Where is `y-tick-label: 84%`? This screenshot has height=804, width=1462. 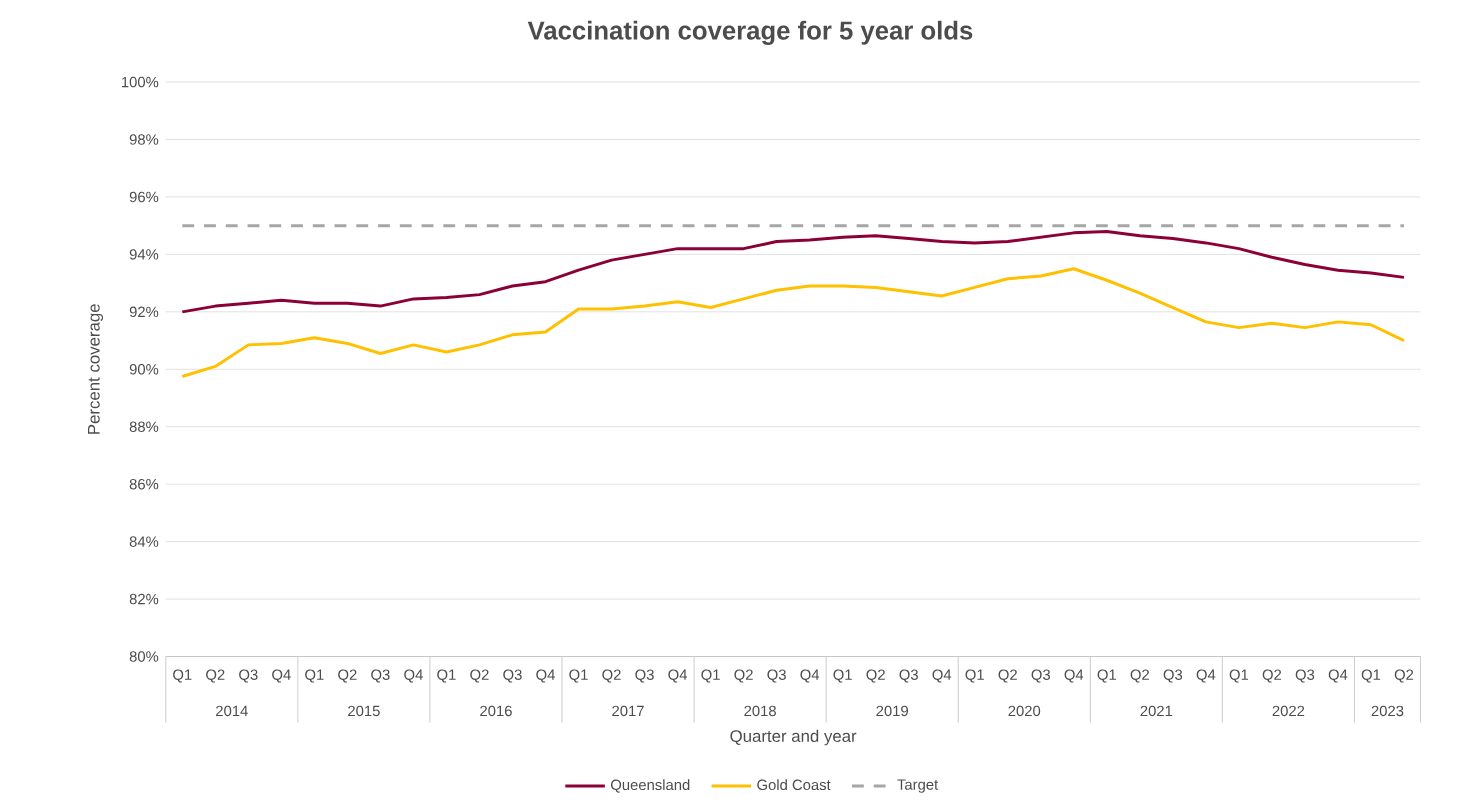 y-tick-label: 84% is located at coordinates (144, 541).